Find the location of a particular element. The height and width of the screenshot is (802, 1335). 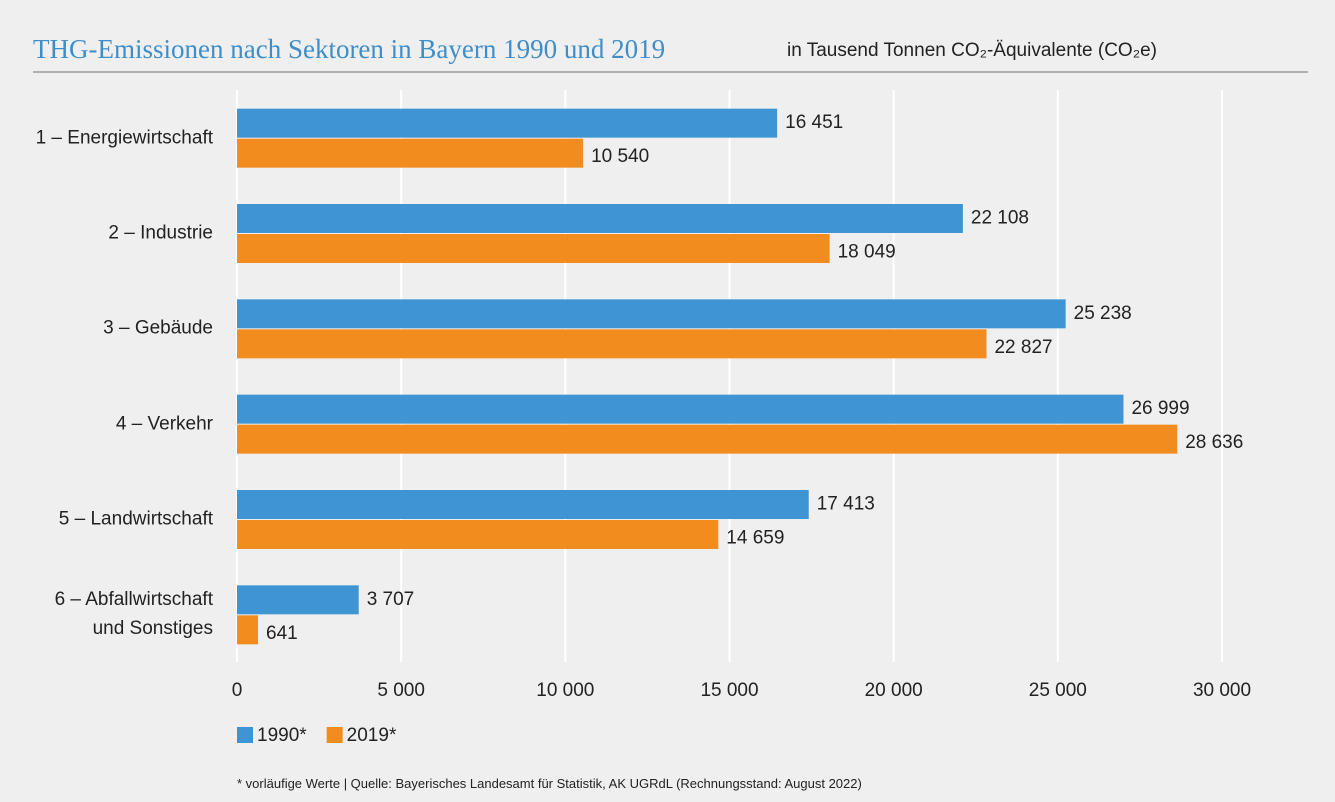

y-tick-label: 4 – Verkehr is located at coordinates (164, 424).